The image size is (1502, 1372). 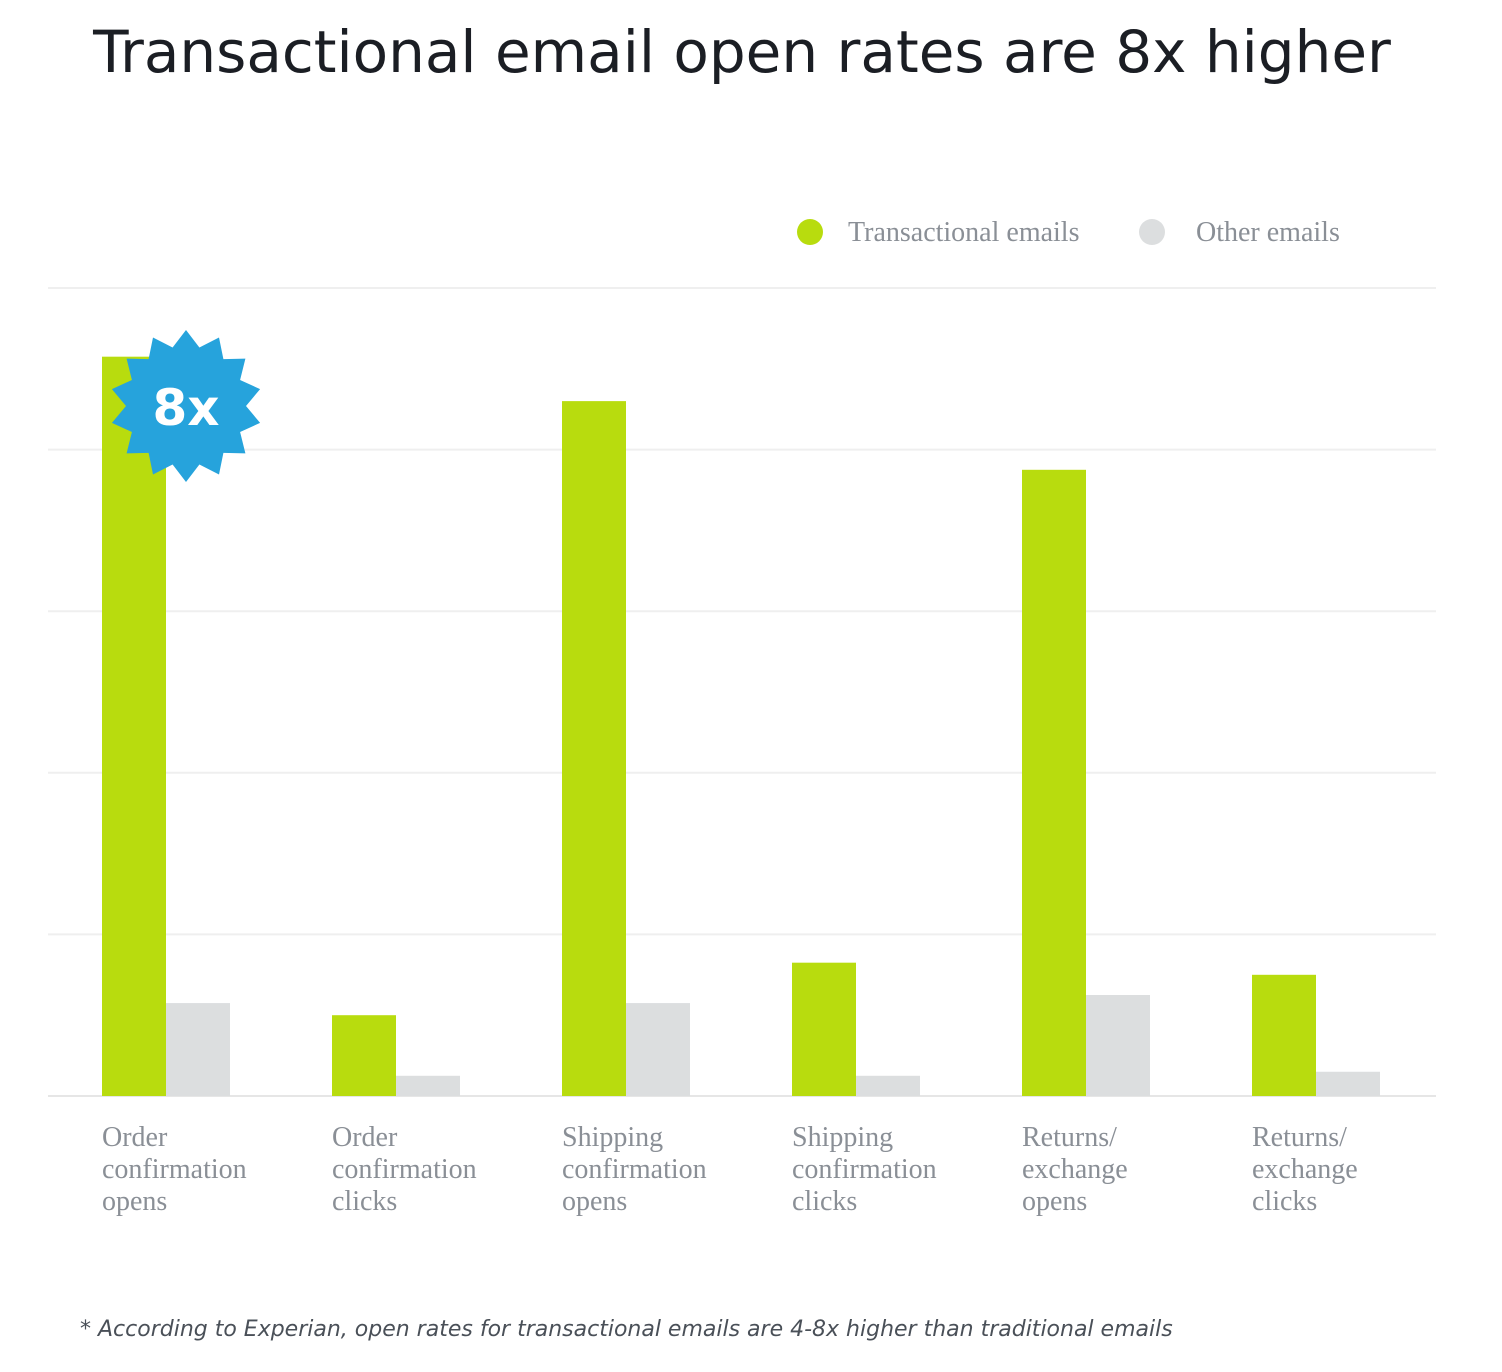 What do you see at coordinates (963, 232) in the screenshot?
I see `legend-label-transactional: Transactional emails` at bounding box center [963, 232].